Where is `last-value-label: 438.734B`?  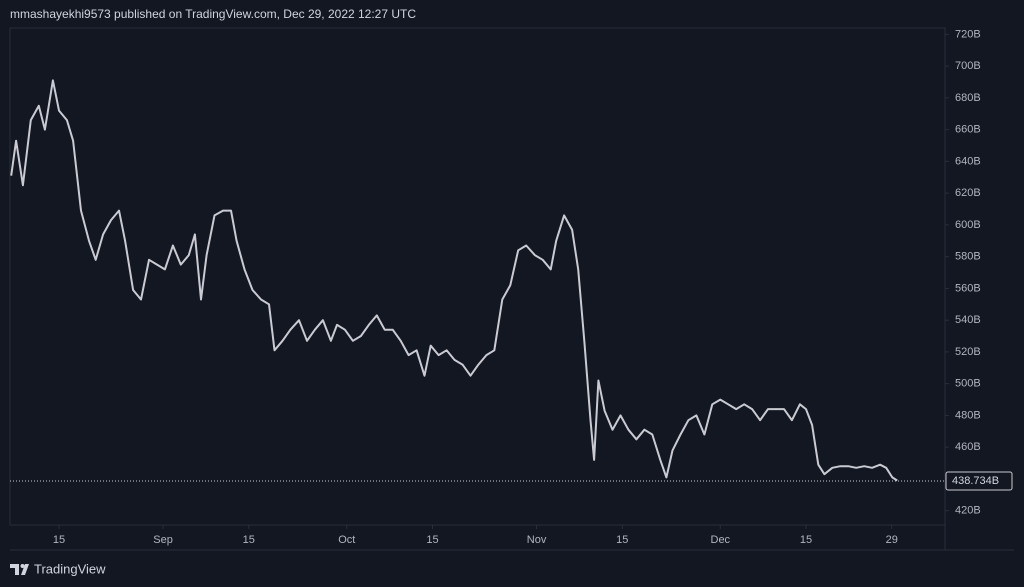
last-value-label: 438.734B is located at coordinates (975, 481).